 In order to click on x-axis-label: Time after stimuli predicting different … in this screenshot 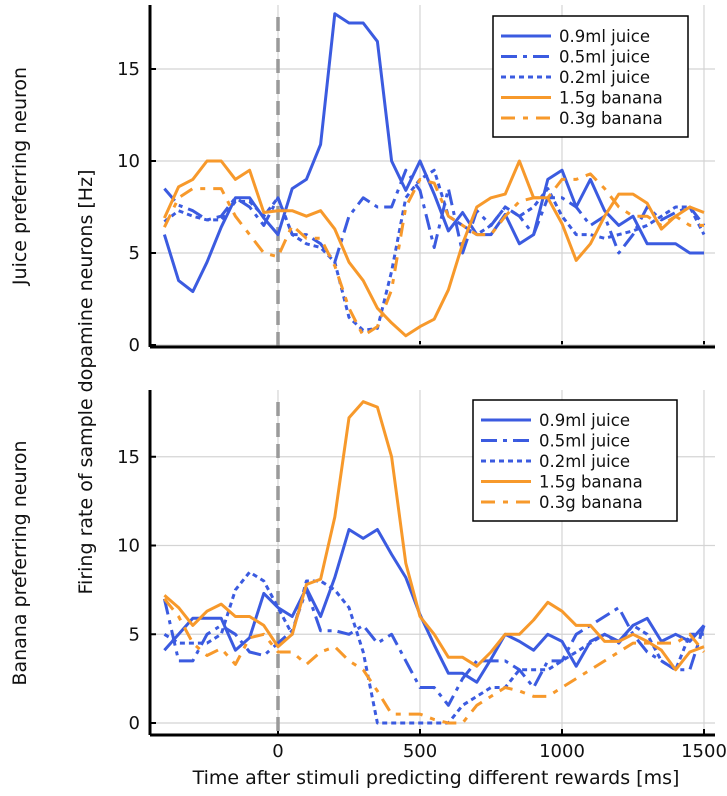, I will do `click(436, 778)`.